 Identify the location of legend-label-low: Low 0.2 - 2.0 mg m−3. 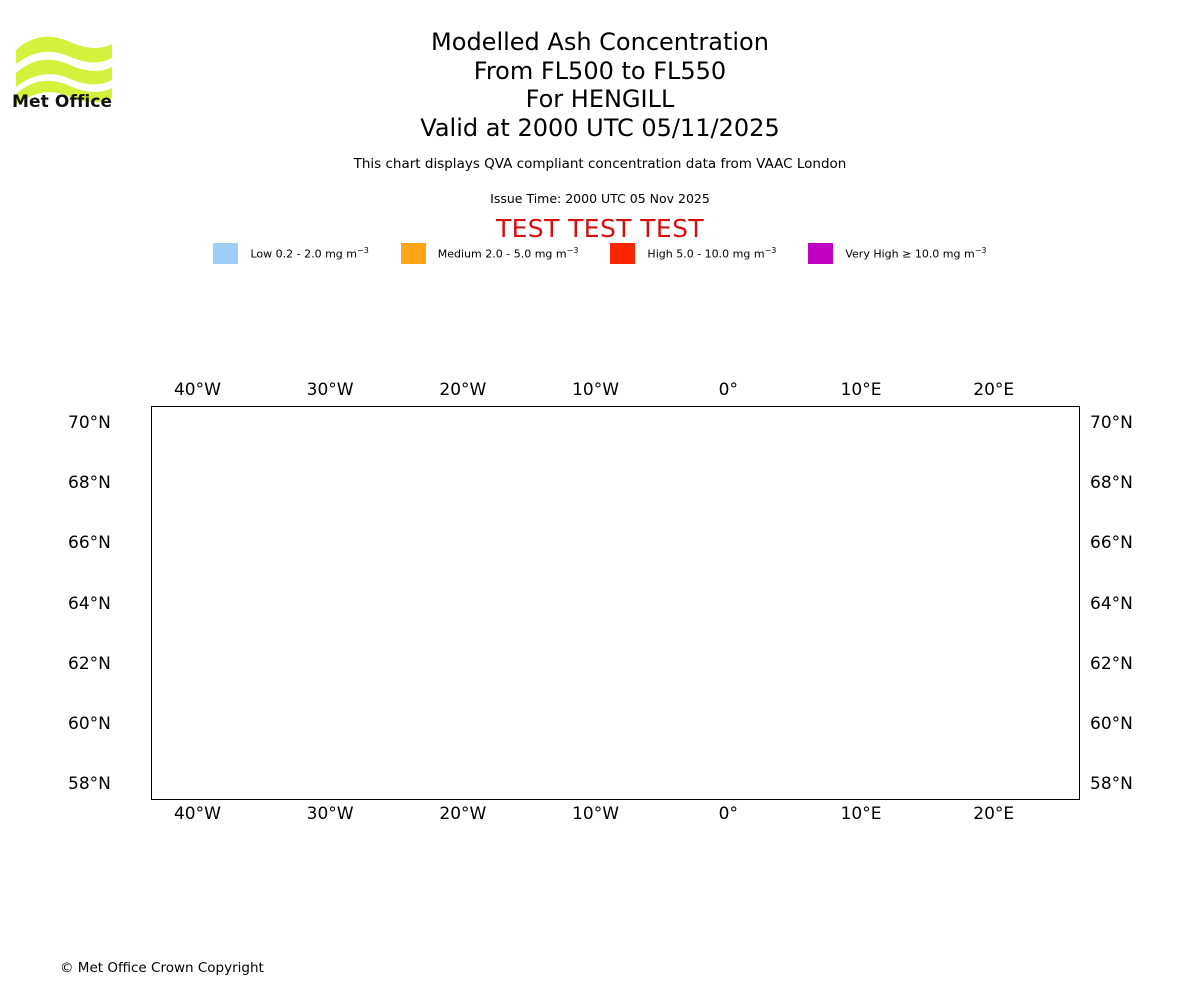
(309, 253).